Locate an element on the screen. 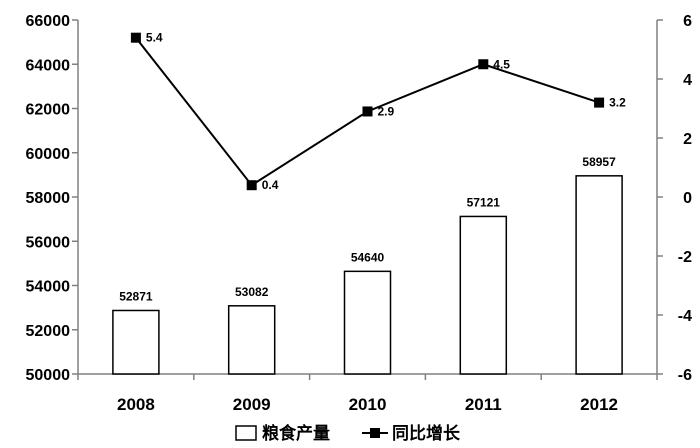  x-tick-label: 2009 is located at coordinates (252, 404).